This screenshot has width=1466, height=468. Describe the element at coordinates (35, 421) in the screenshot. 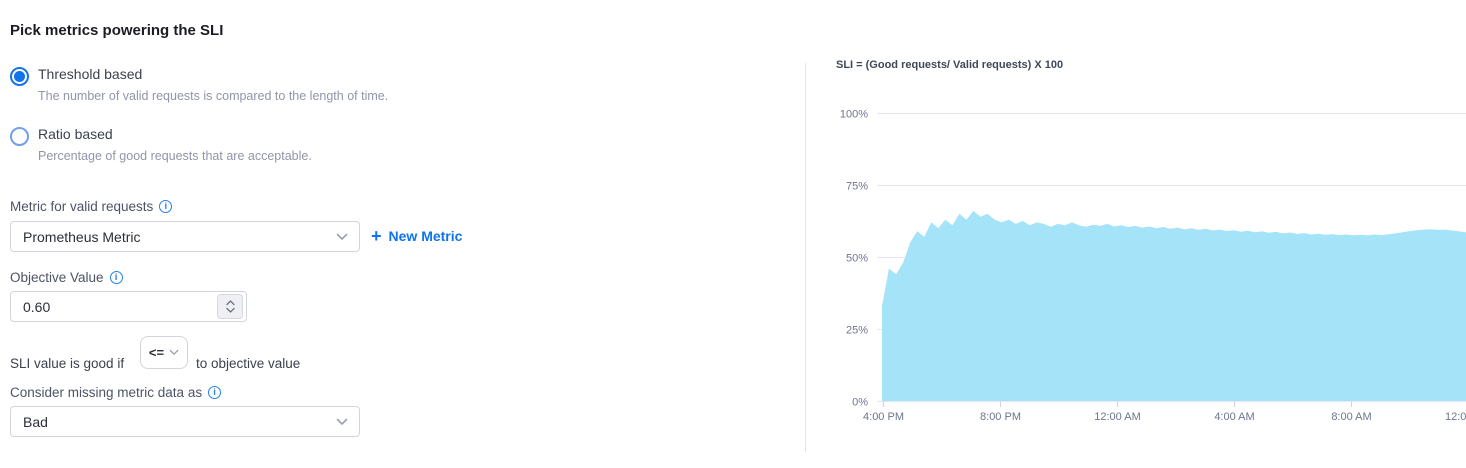

I see `missing-data-select-value: Bad` at that location.